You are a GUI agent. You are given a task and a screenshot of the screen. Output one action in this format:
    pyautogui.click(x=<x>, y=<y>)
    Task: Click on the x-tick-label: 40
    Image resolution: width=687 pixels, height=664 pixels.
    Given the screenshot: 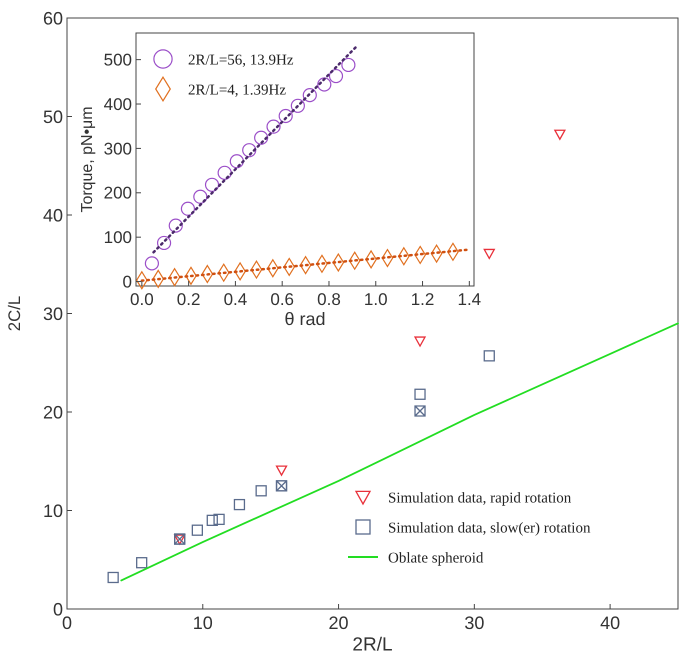 What is the action you would take?
    pyautogui.click(x=610, y=623)
    